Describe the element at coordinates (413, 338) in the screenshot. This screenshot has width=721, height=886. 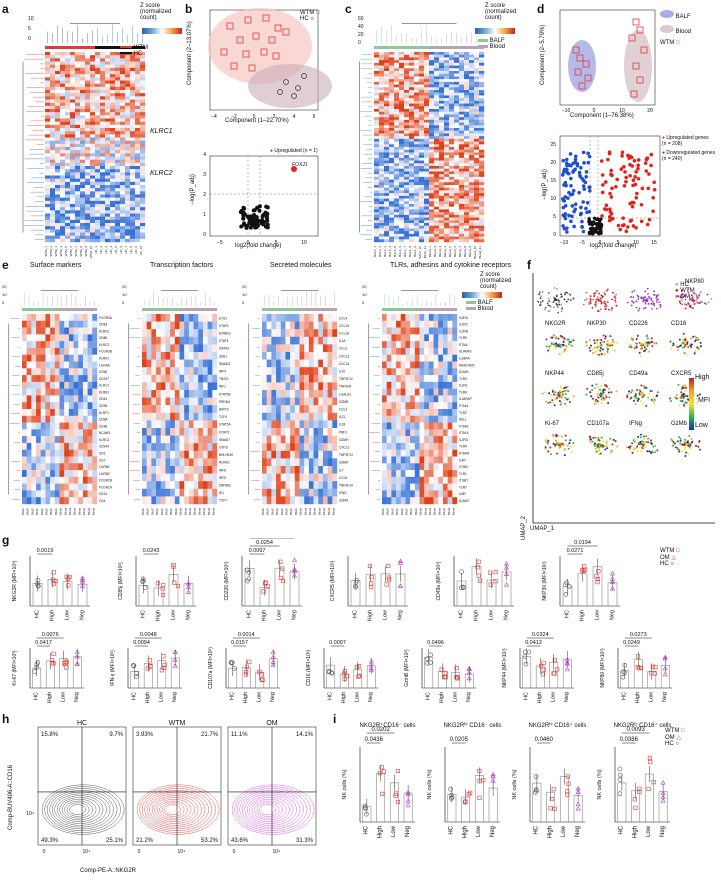
I see `heatmap-e-tlr-cell` at that location.